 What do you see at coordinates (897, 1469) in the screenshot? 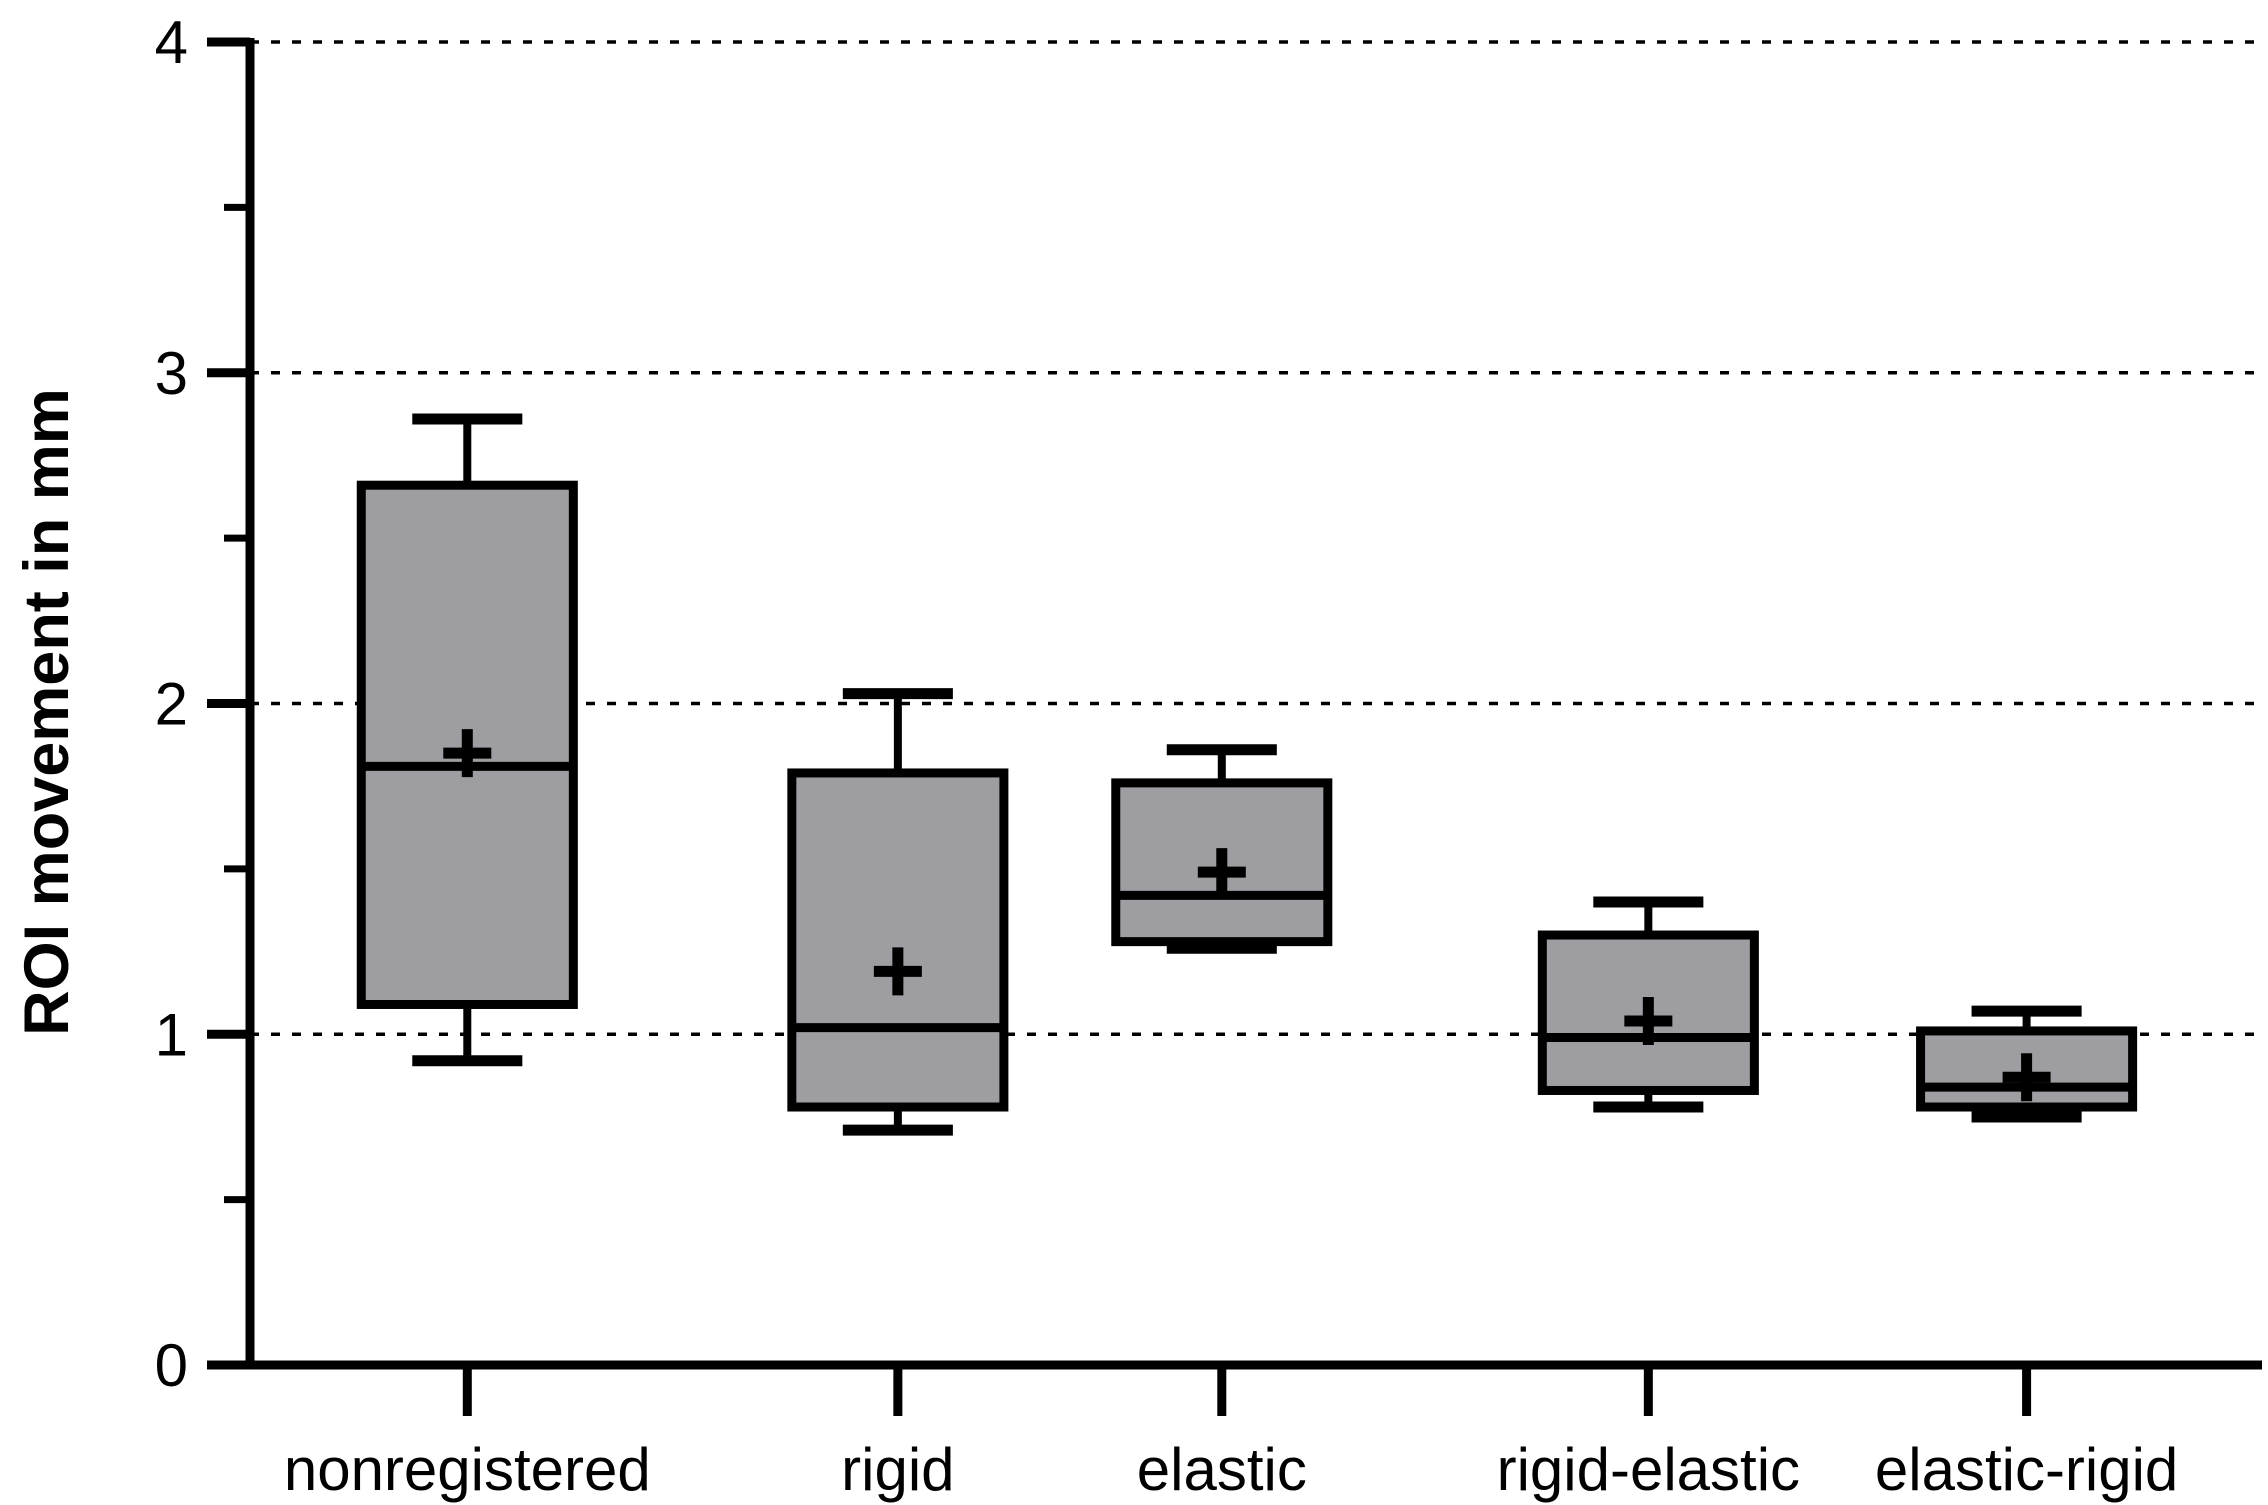
I see `x-tick-label: rigid` at bounding box center [897, 1469].